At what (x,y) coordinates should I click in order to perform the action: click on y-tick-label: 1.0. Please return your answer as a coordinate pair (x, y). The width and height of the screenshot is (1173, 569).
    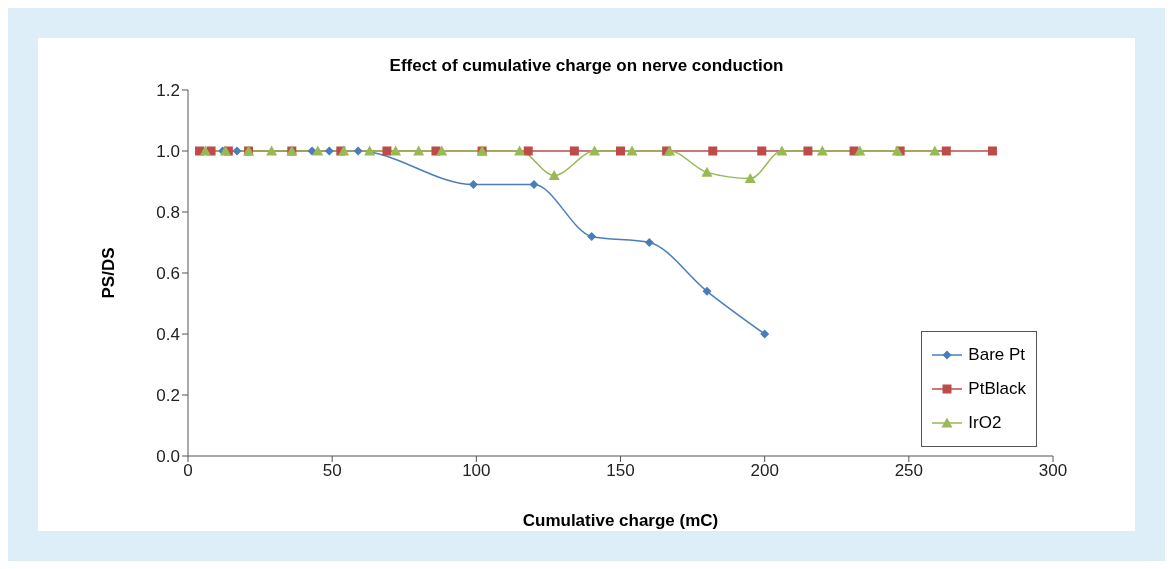
    Looking at the image, I should click on (168, 152).